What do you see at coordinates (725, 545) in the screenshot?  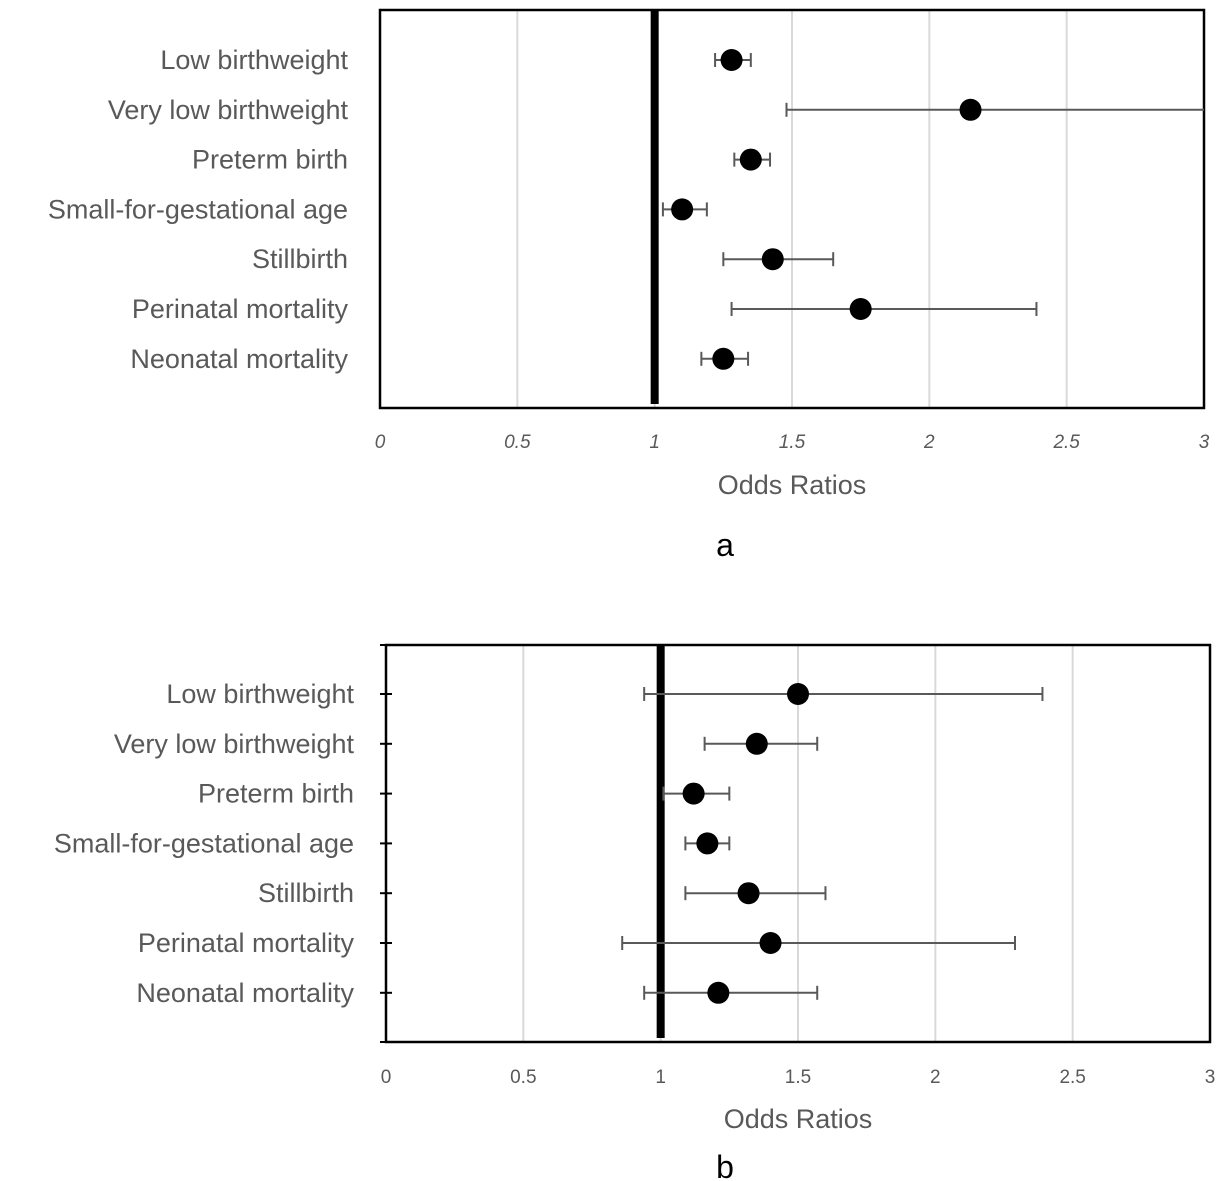 I see `panel-label: a` at bounding box center [725, 545].